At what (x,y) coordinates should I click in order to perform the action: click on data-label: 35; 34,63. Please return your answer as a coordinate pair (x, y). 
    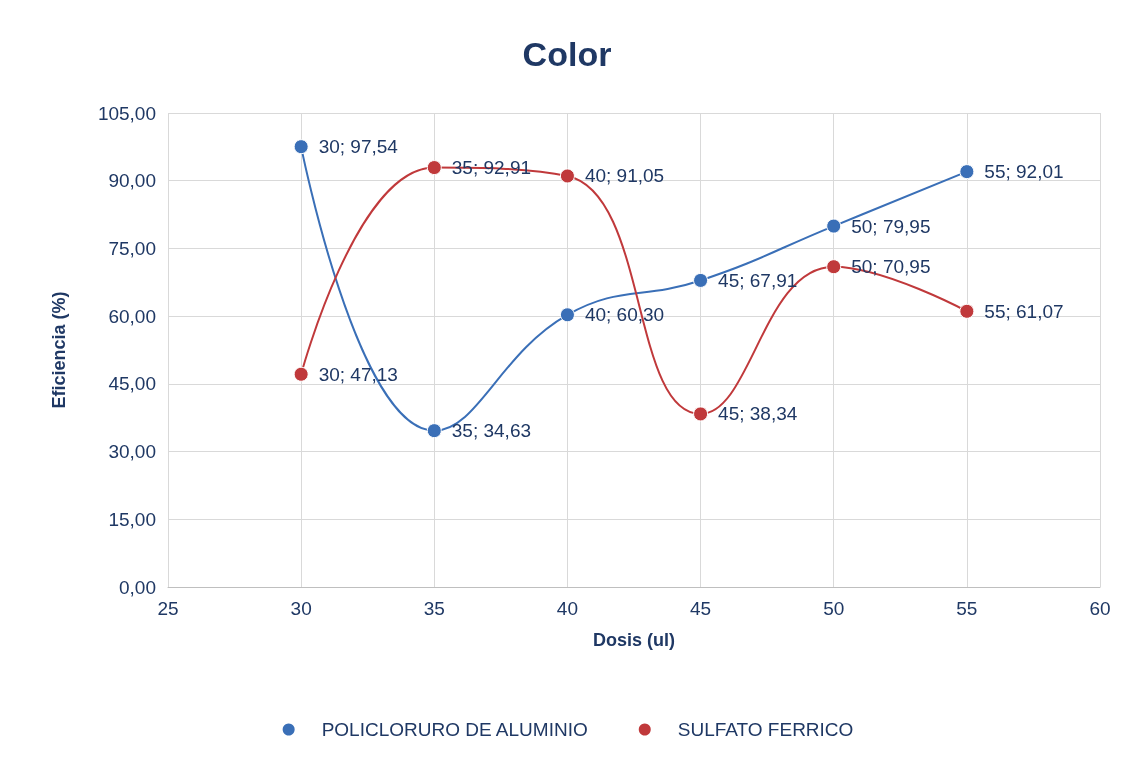
    Looking at the image, I should click on (491, 431).